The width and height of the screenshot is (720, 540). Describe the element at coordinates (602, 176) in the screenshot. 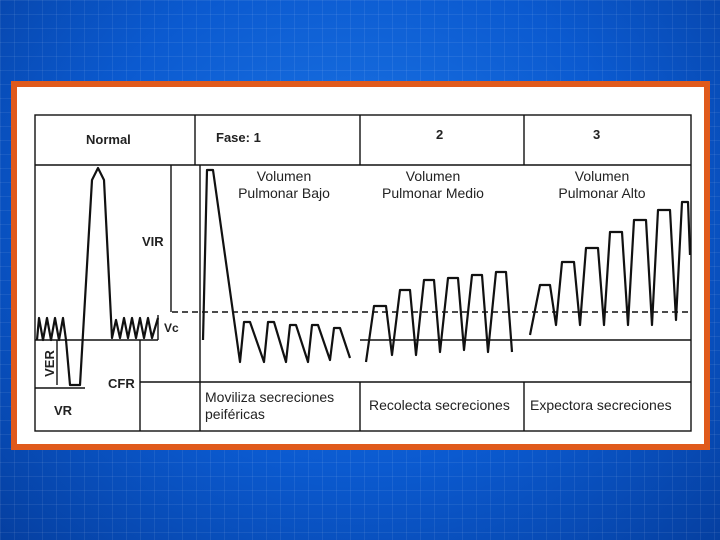

I see `high-volume-line1: Volumen` at that location.